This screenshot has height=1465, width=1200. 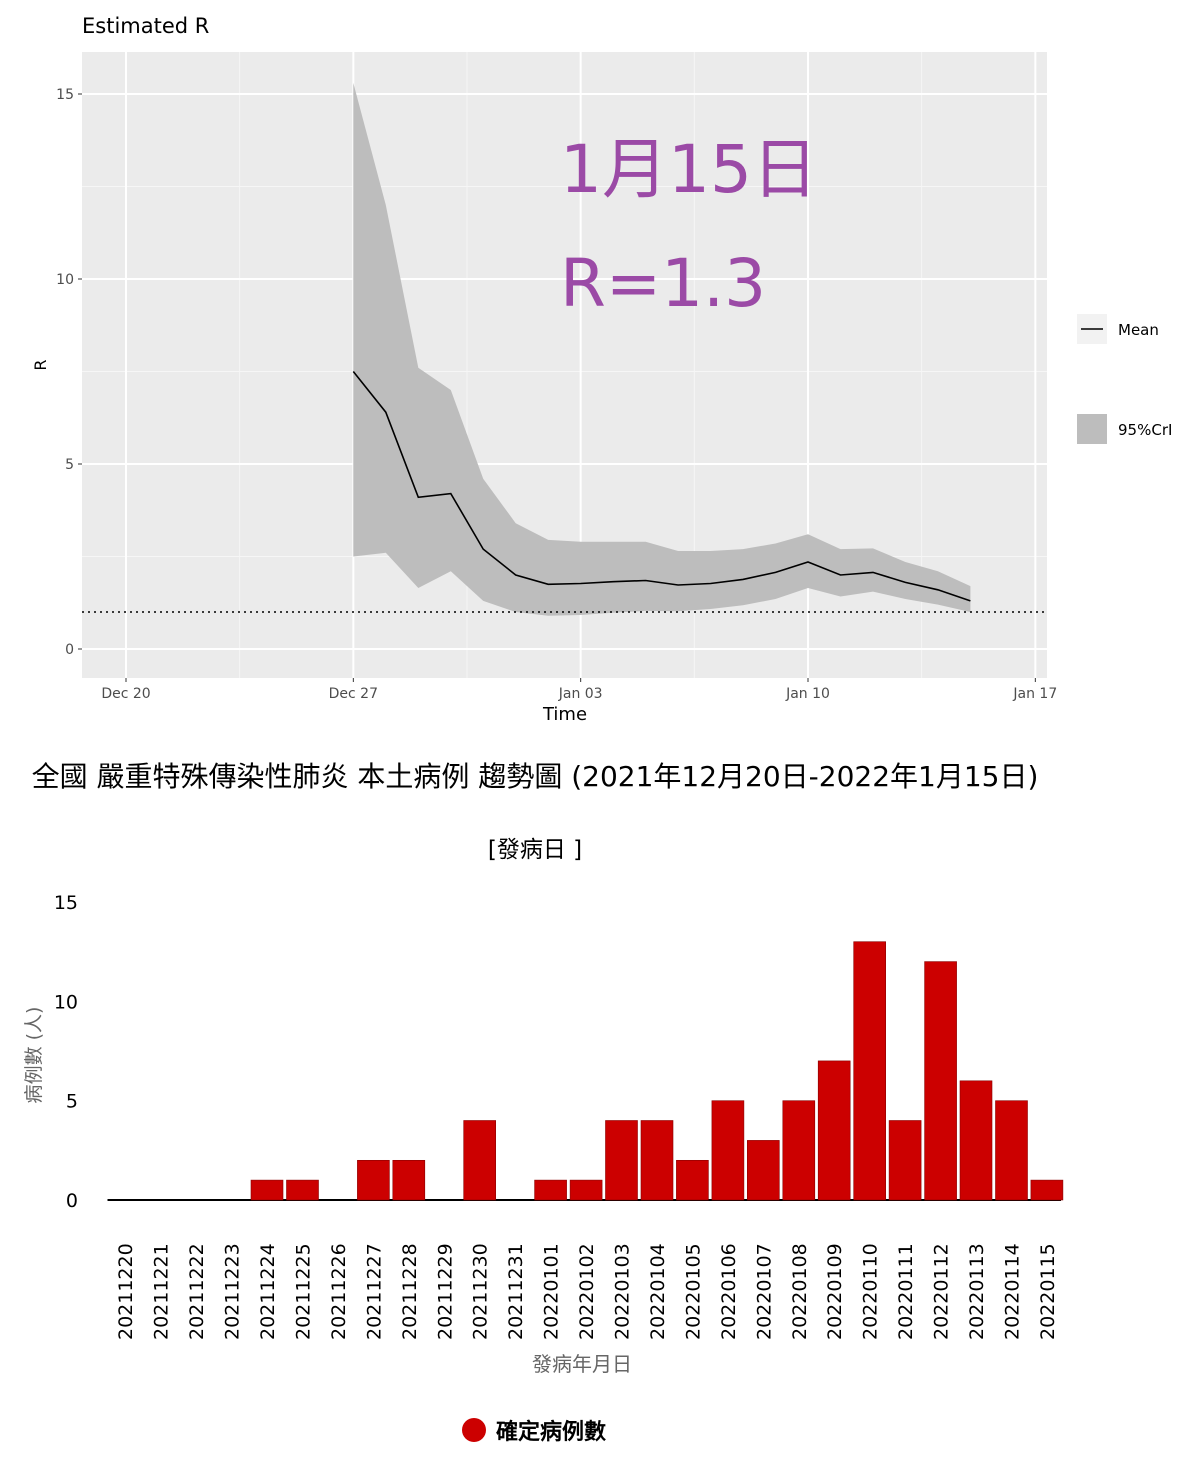 I want to click on x-tick-label: 20211223, so click(x=233, y=1291).